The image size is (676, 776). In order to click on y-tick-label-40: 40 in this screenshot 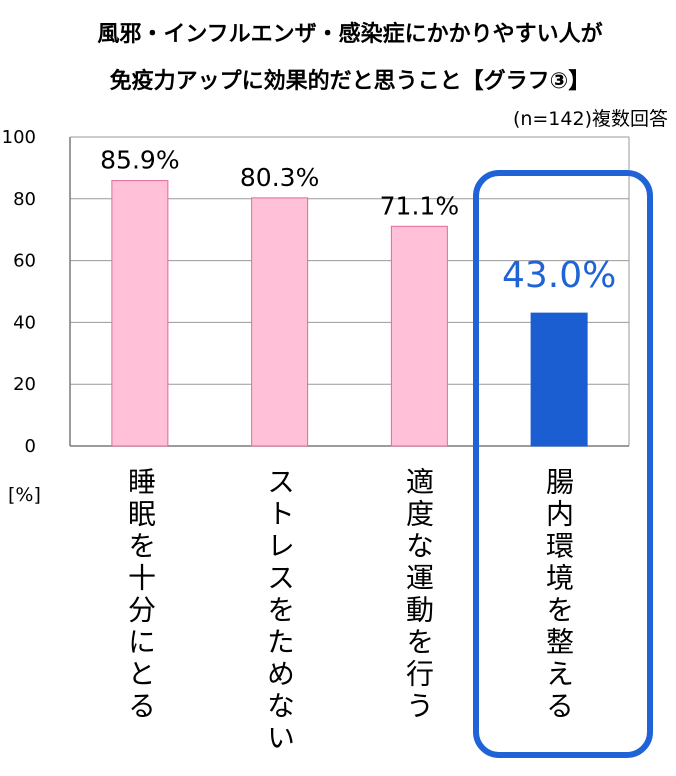, I will do `click(24, 322)`.